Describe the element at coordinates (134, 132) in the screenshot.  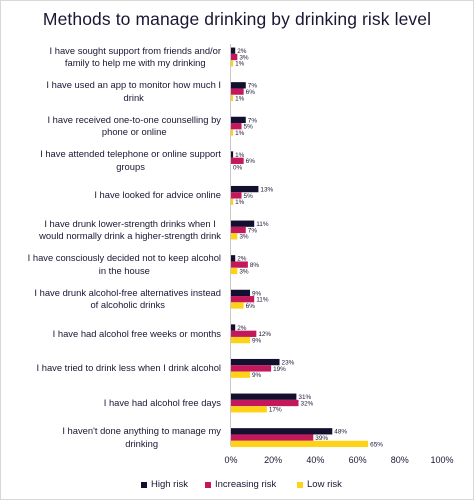
I see `category-label-line: phone or online` at that location.